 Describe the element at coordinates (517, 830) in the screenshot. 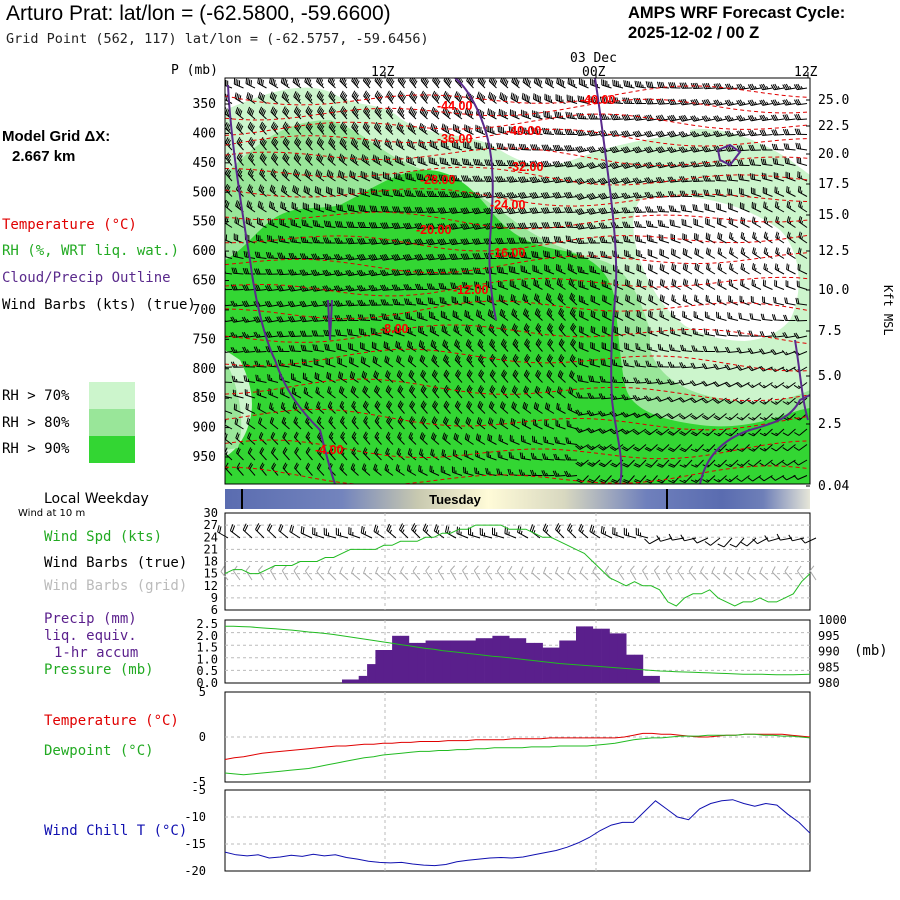

I see `wind-chill-panel-frame` at that location.